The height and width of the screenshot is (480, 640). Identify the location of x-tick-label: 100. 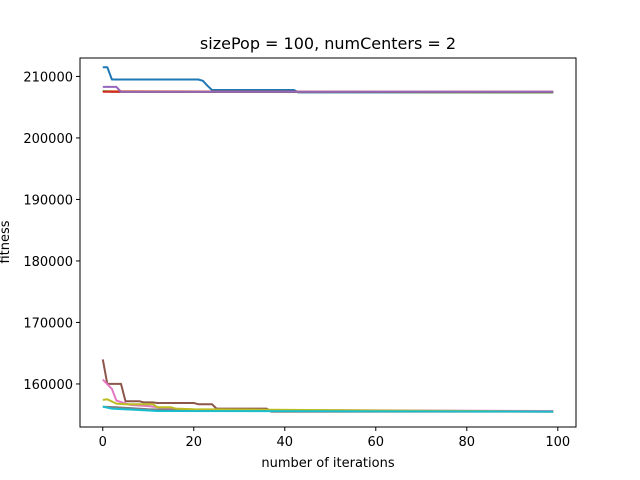
(557, 442).